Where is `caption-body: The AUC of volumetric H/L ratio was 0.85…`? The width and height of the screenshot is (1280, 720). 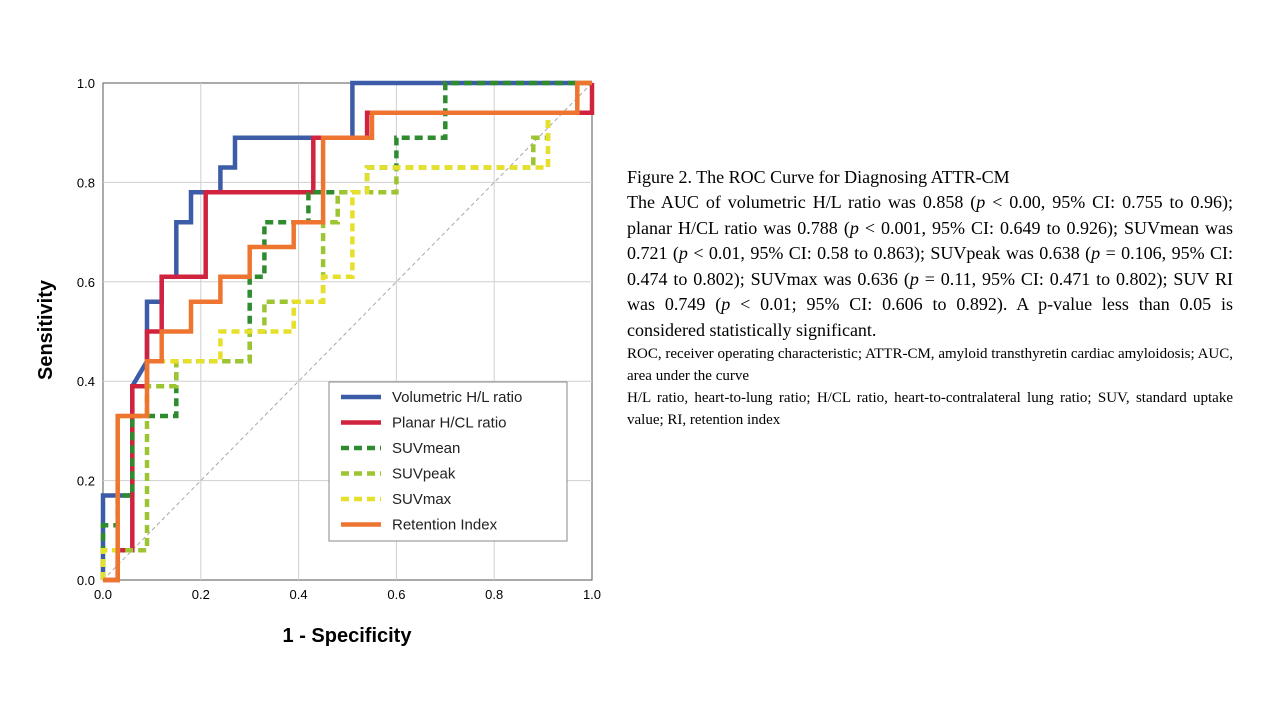
caption-body: The AUC of volumetric H/L ratio was 0.85… is located at coordinates (930, 266).